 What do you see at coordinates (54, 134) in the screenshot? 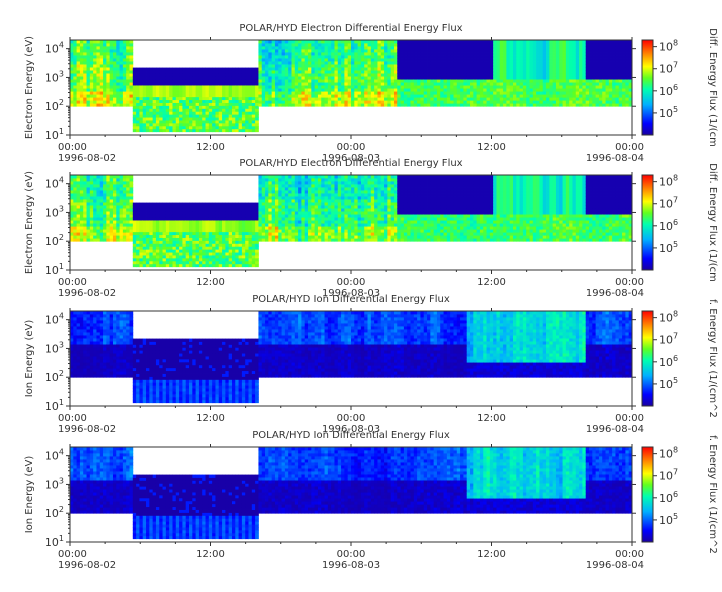
I see `y-tick-label: 101` at bounding box center [54, 134].